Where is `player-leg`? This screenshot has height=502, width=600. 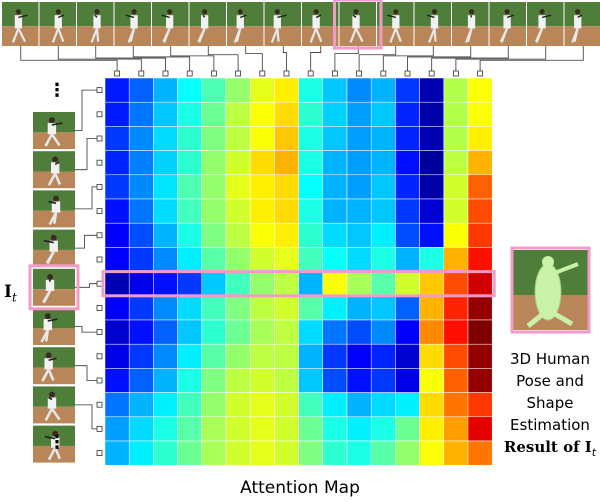 player-leg is located at coordinates (55, 218).